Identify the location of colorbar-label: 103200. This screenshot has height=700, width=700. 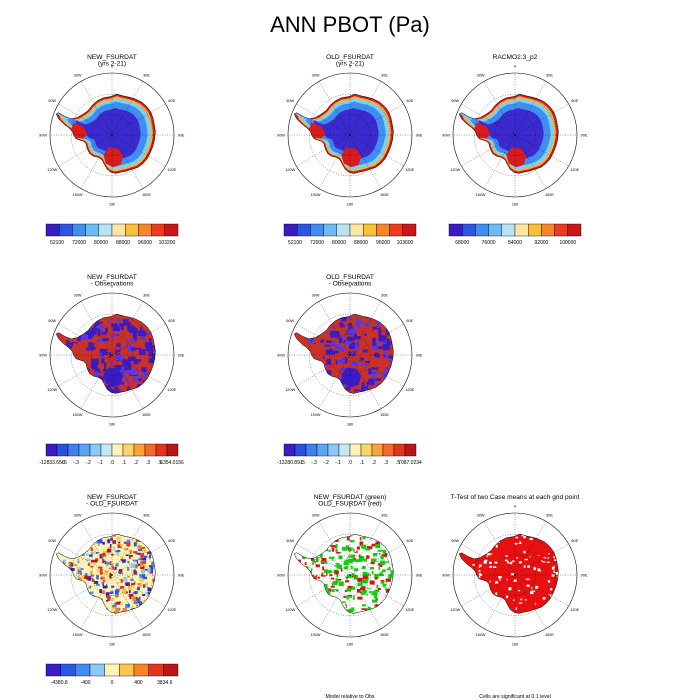
(167, 243).